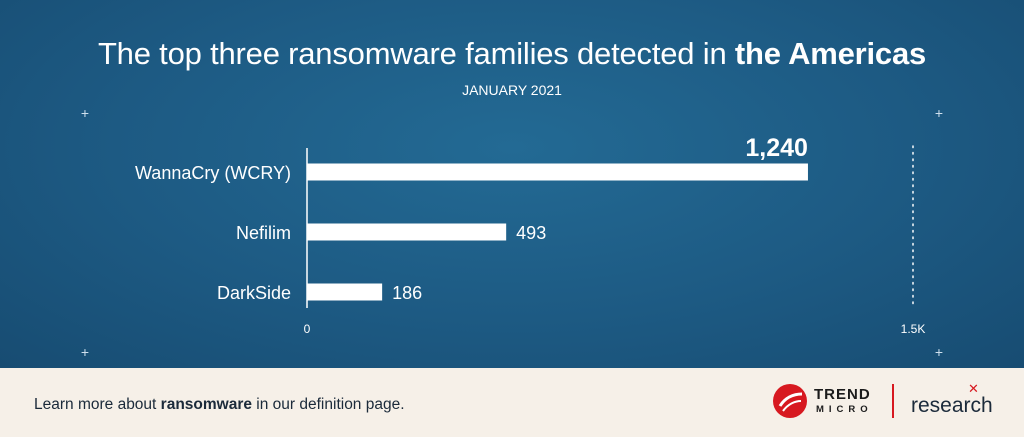  What do you see at coordinates (512, 90) in the screenshot?
I see `chart-subtitle: JANUARY 2021` at bounding box center [512, 90].